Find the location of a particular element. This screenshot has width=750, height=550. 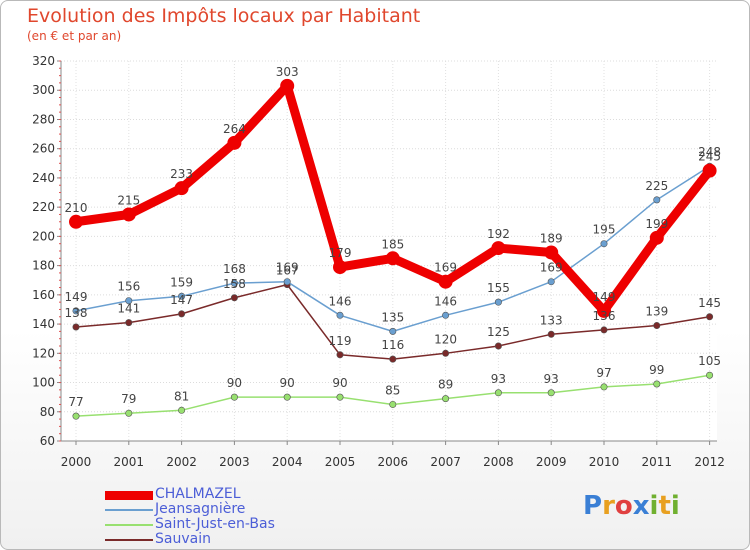

data-label: 85 is located at coordinates (392, 390).